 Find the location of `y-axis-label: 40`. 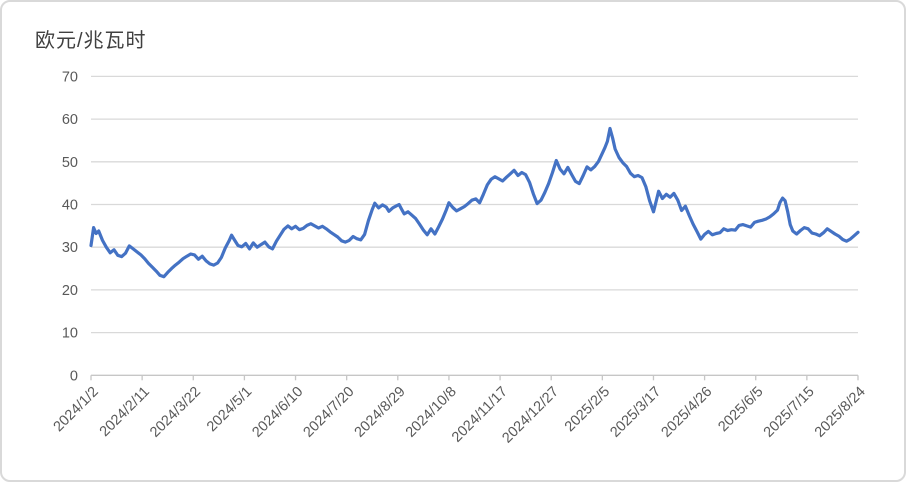

y-axis-label: 40 is located at coordinates (70, 206).